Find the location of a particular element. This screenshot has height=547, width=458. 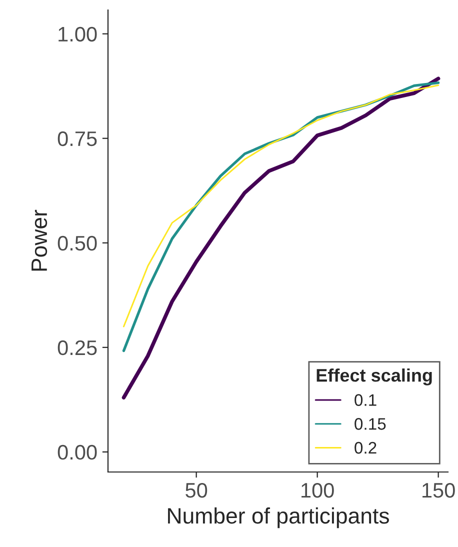

legend-label: 0.1 is located at coordinates (365, 400).